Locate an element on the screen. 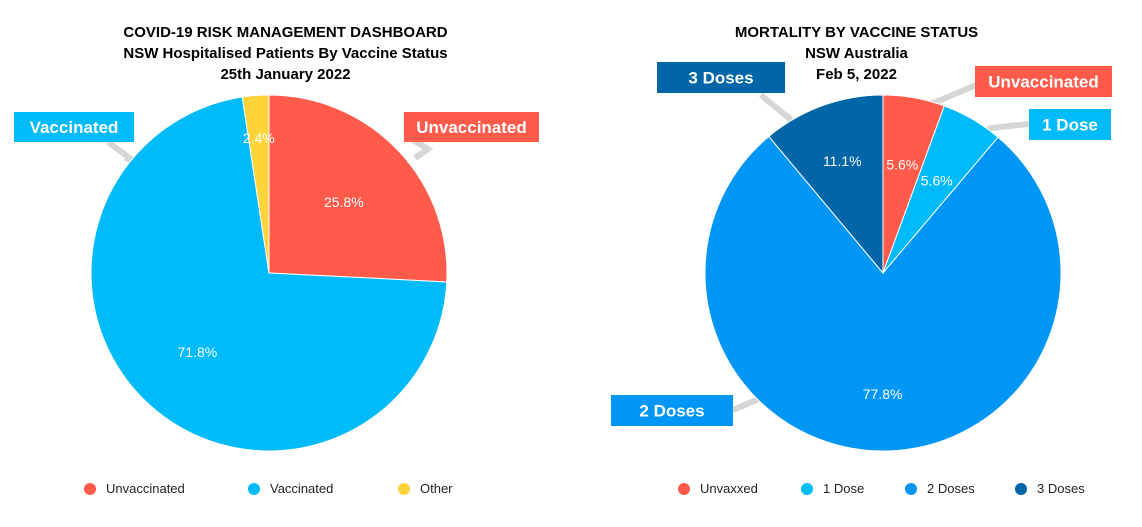  legend-item: 1 Dose is located at coordinates (832, 488).